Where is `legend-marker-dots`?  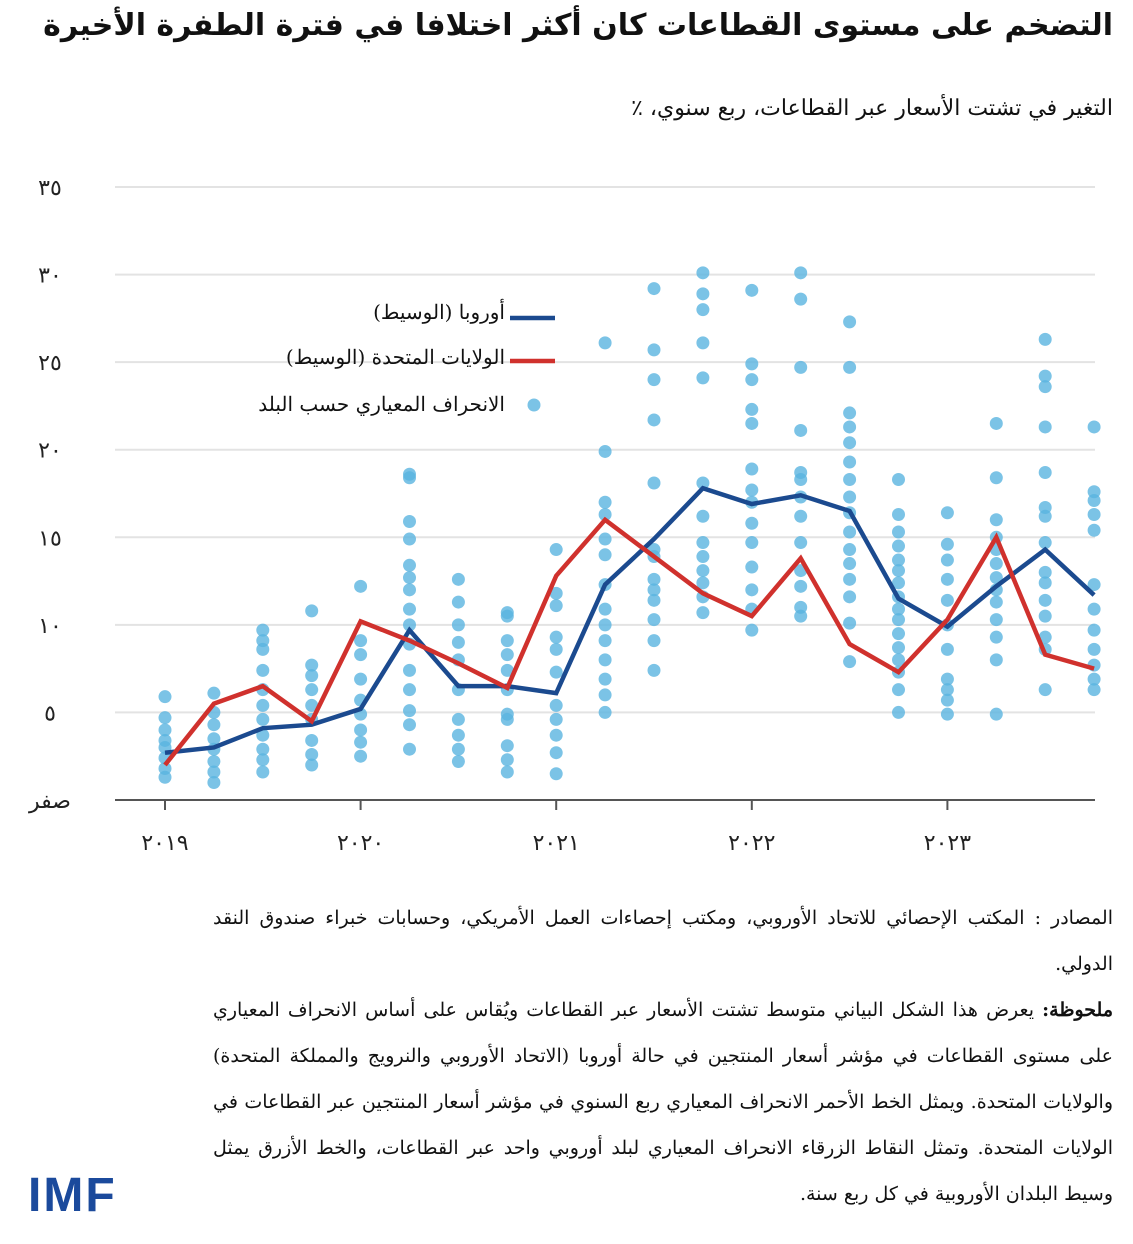 legend-marker-dots is located at coordinates (534, 405).